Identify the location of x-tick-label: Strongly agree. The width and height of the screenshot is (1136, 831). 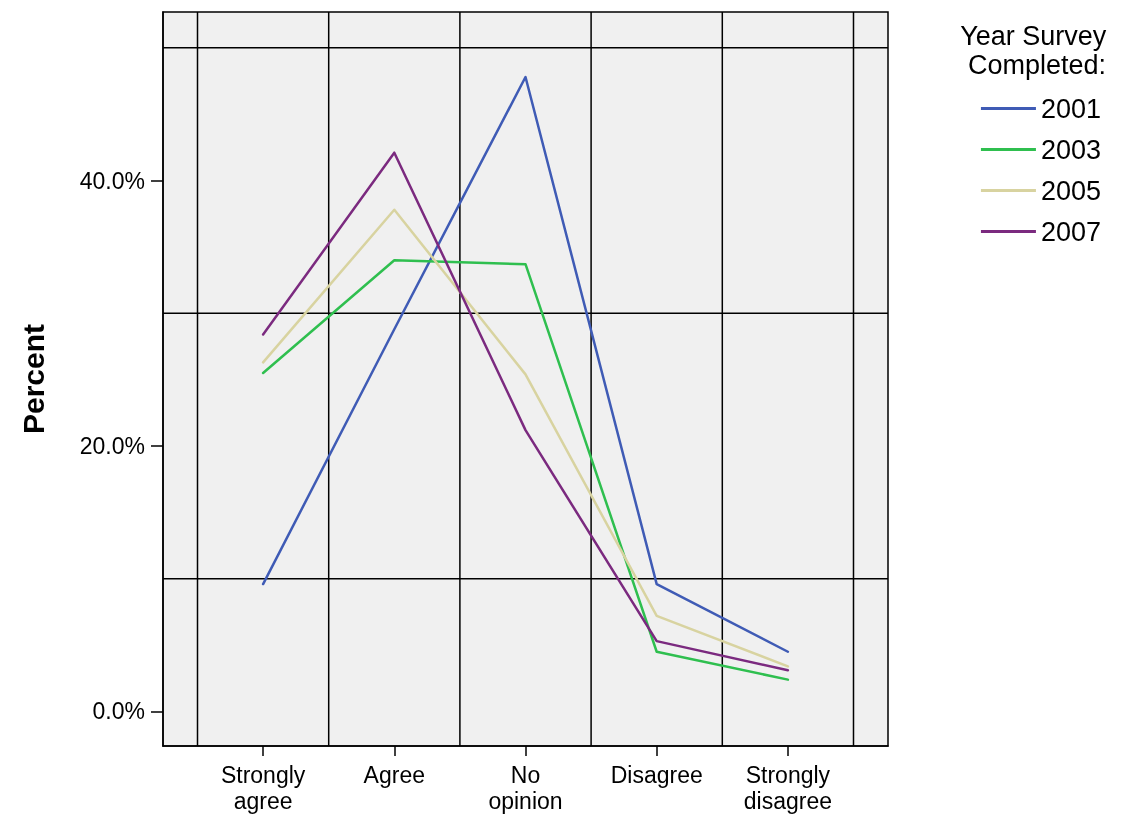
(263, 788).